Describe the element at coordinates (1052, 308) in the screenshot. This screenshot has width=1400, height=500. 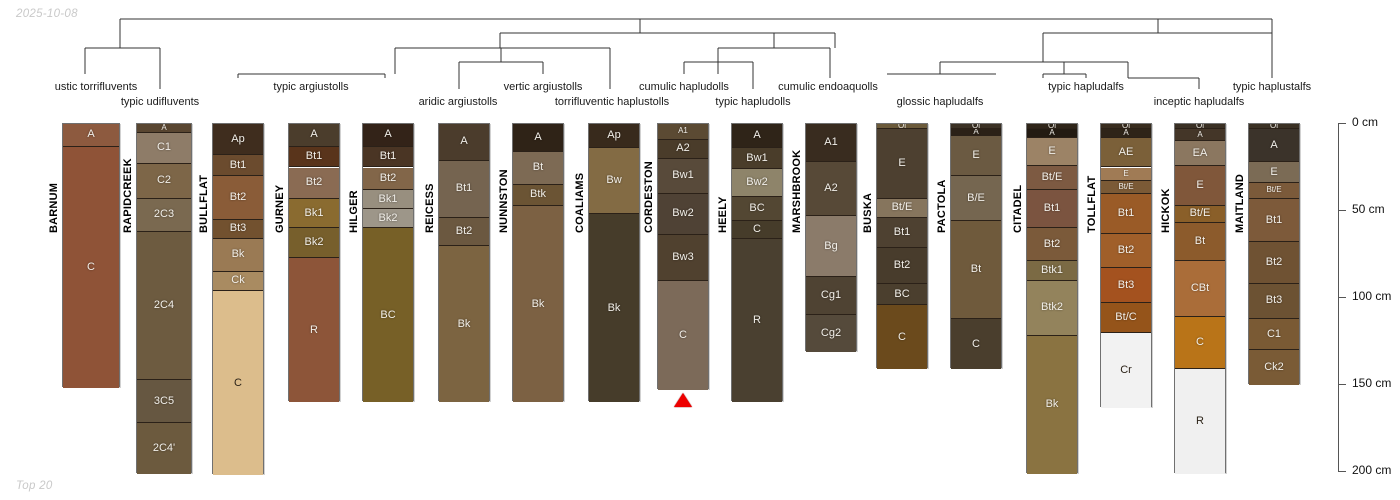
I see `soil-horizon: Btk2` at that location.